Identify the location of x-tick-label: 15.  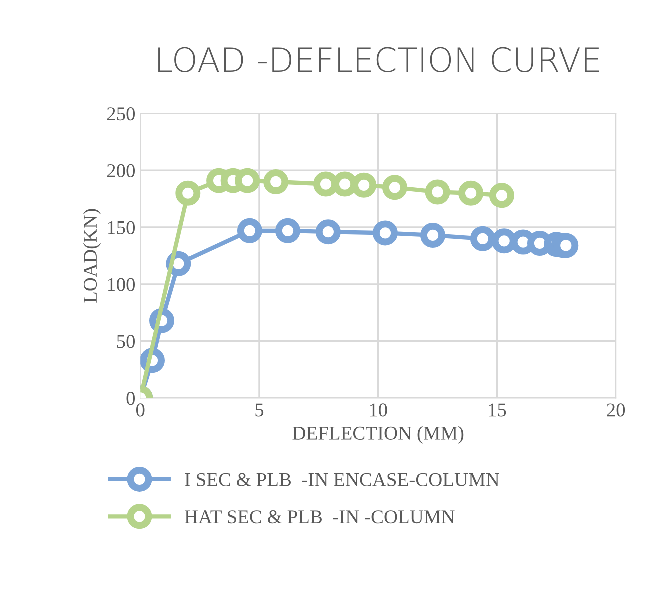
(497, 410).